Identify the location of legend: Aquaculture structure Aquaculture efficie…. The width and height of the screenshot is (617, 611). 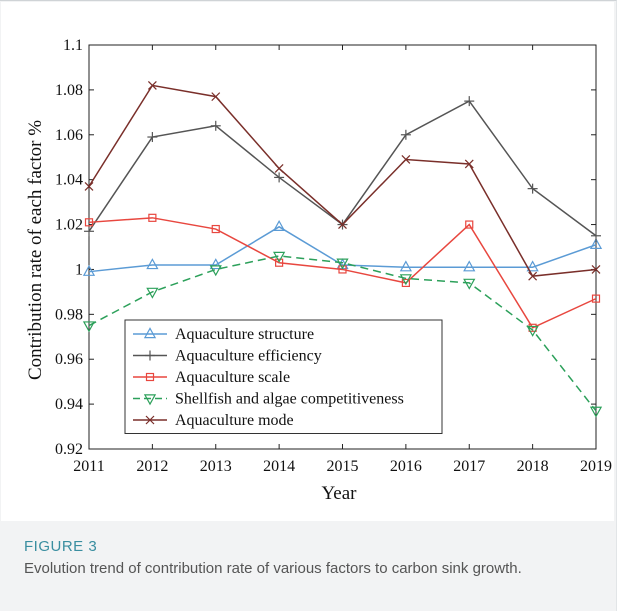
(283, 376).